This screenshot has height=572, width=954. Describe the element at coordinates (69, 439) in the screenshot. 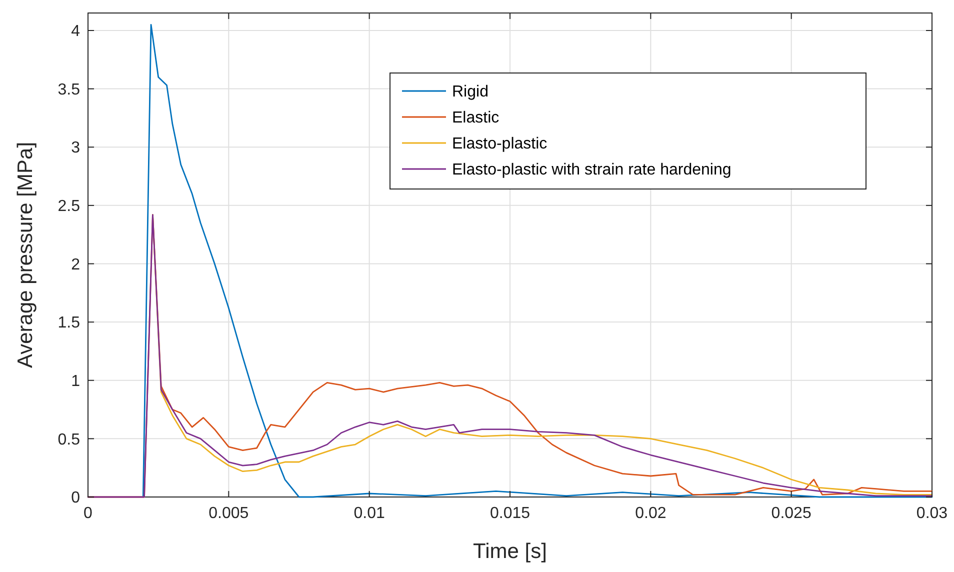

I see `y-tick-label: 0.5` at that location.